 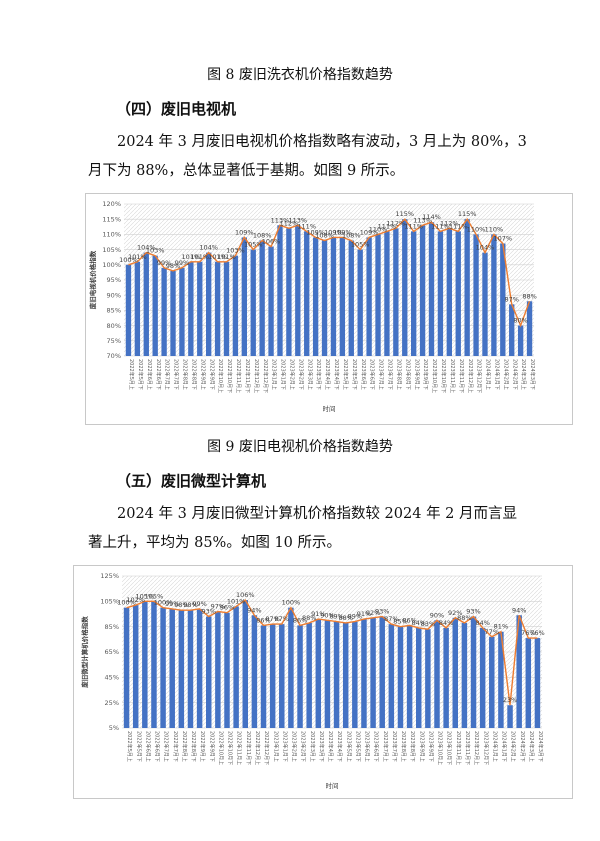 What do you see at coordinates (176, 374) in the screenshot?
I see `x-tick-label: 2022年7月下` at bounding box center [176, 374].